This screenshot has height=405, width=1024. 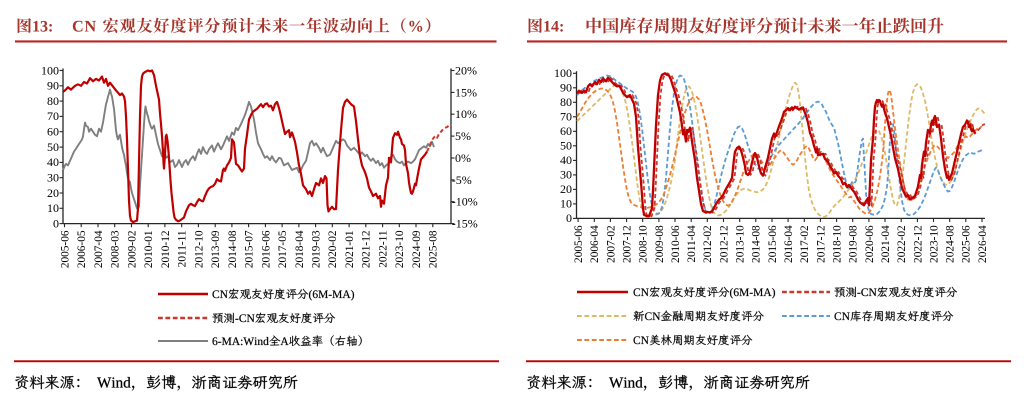 I want to click on svg-text: 2016-04, so click(x=789, y=244).